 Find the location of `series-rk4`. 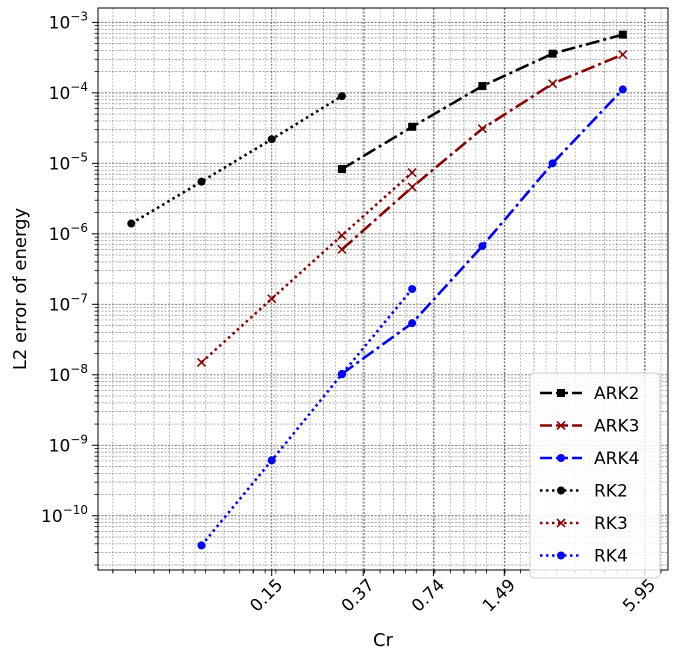

series-rk4 is located at coordinates (307, 417).